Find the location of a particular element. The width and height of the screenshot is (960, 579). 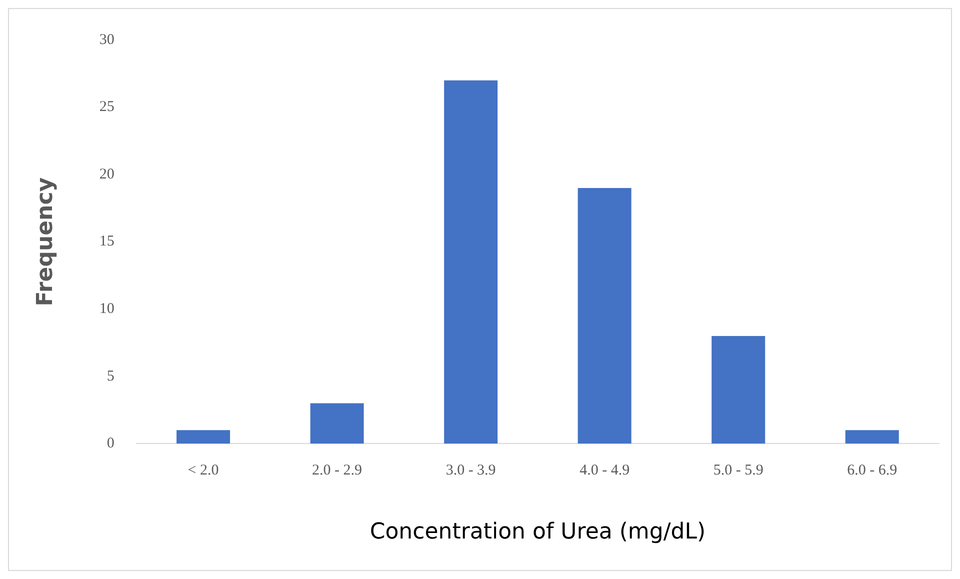

y-tick-label: 25 is located at coordinates (106, 107).